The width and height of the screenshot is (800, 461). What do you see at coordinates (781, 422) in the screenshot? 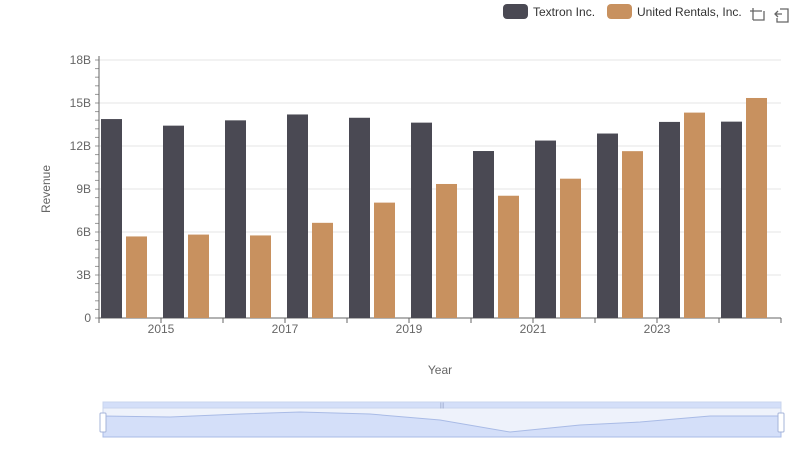
I see `data-zoom-handle-right` at bounding box center [781, 422].